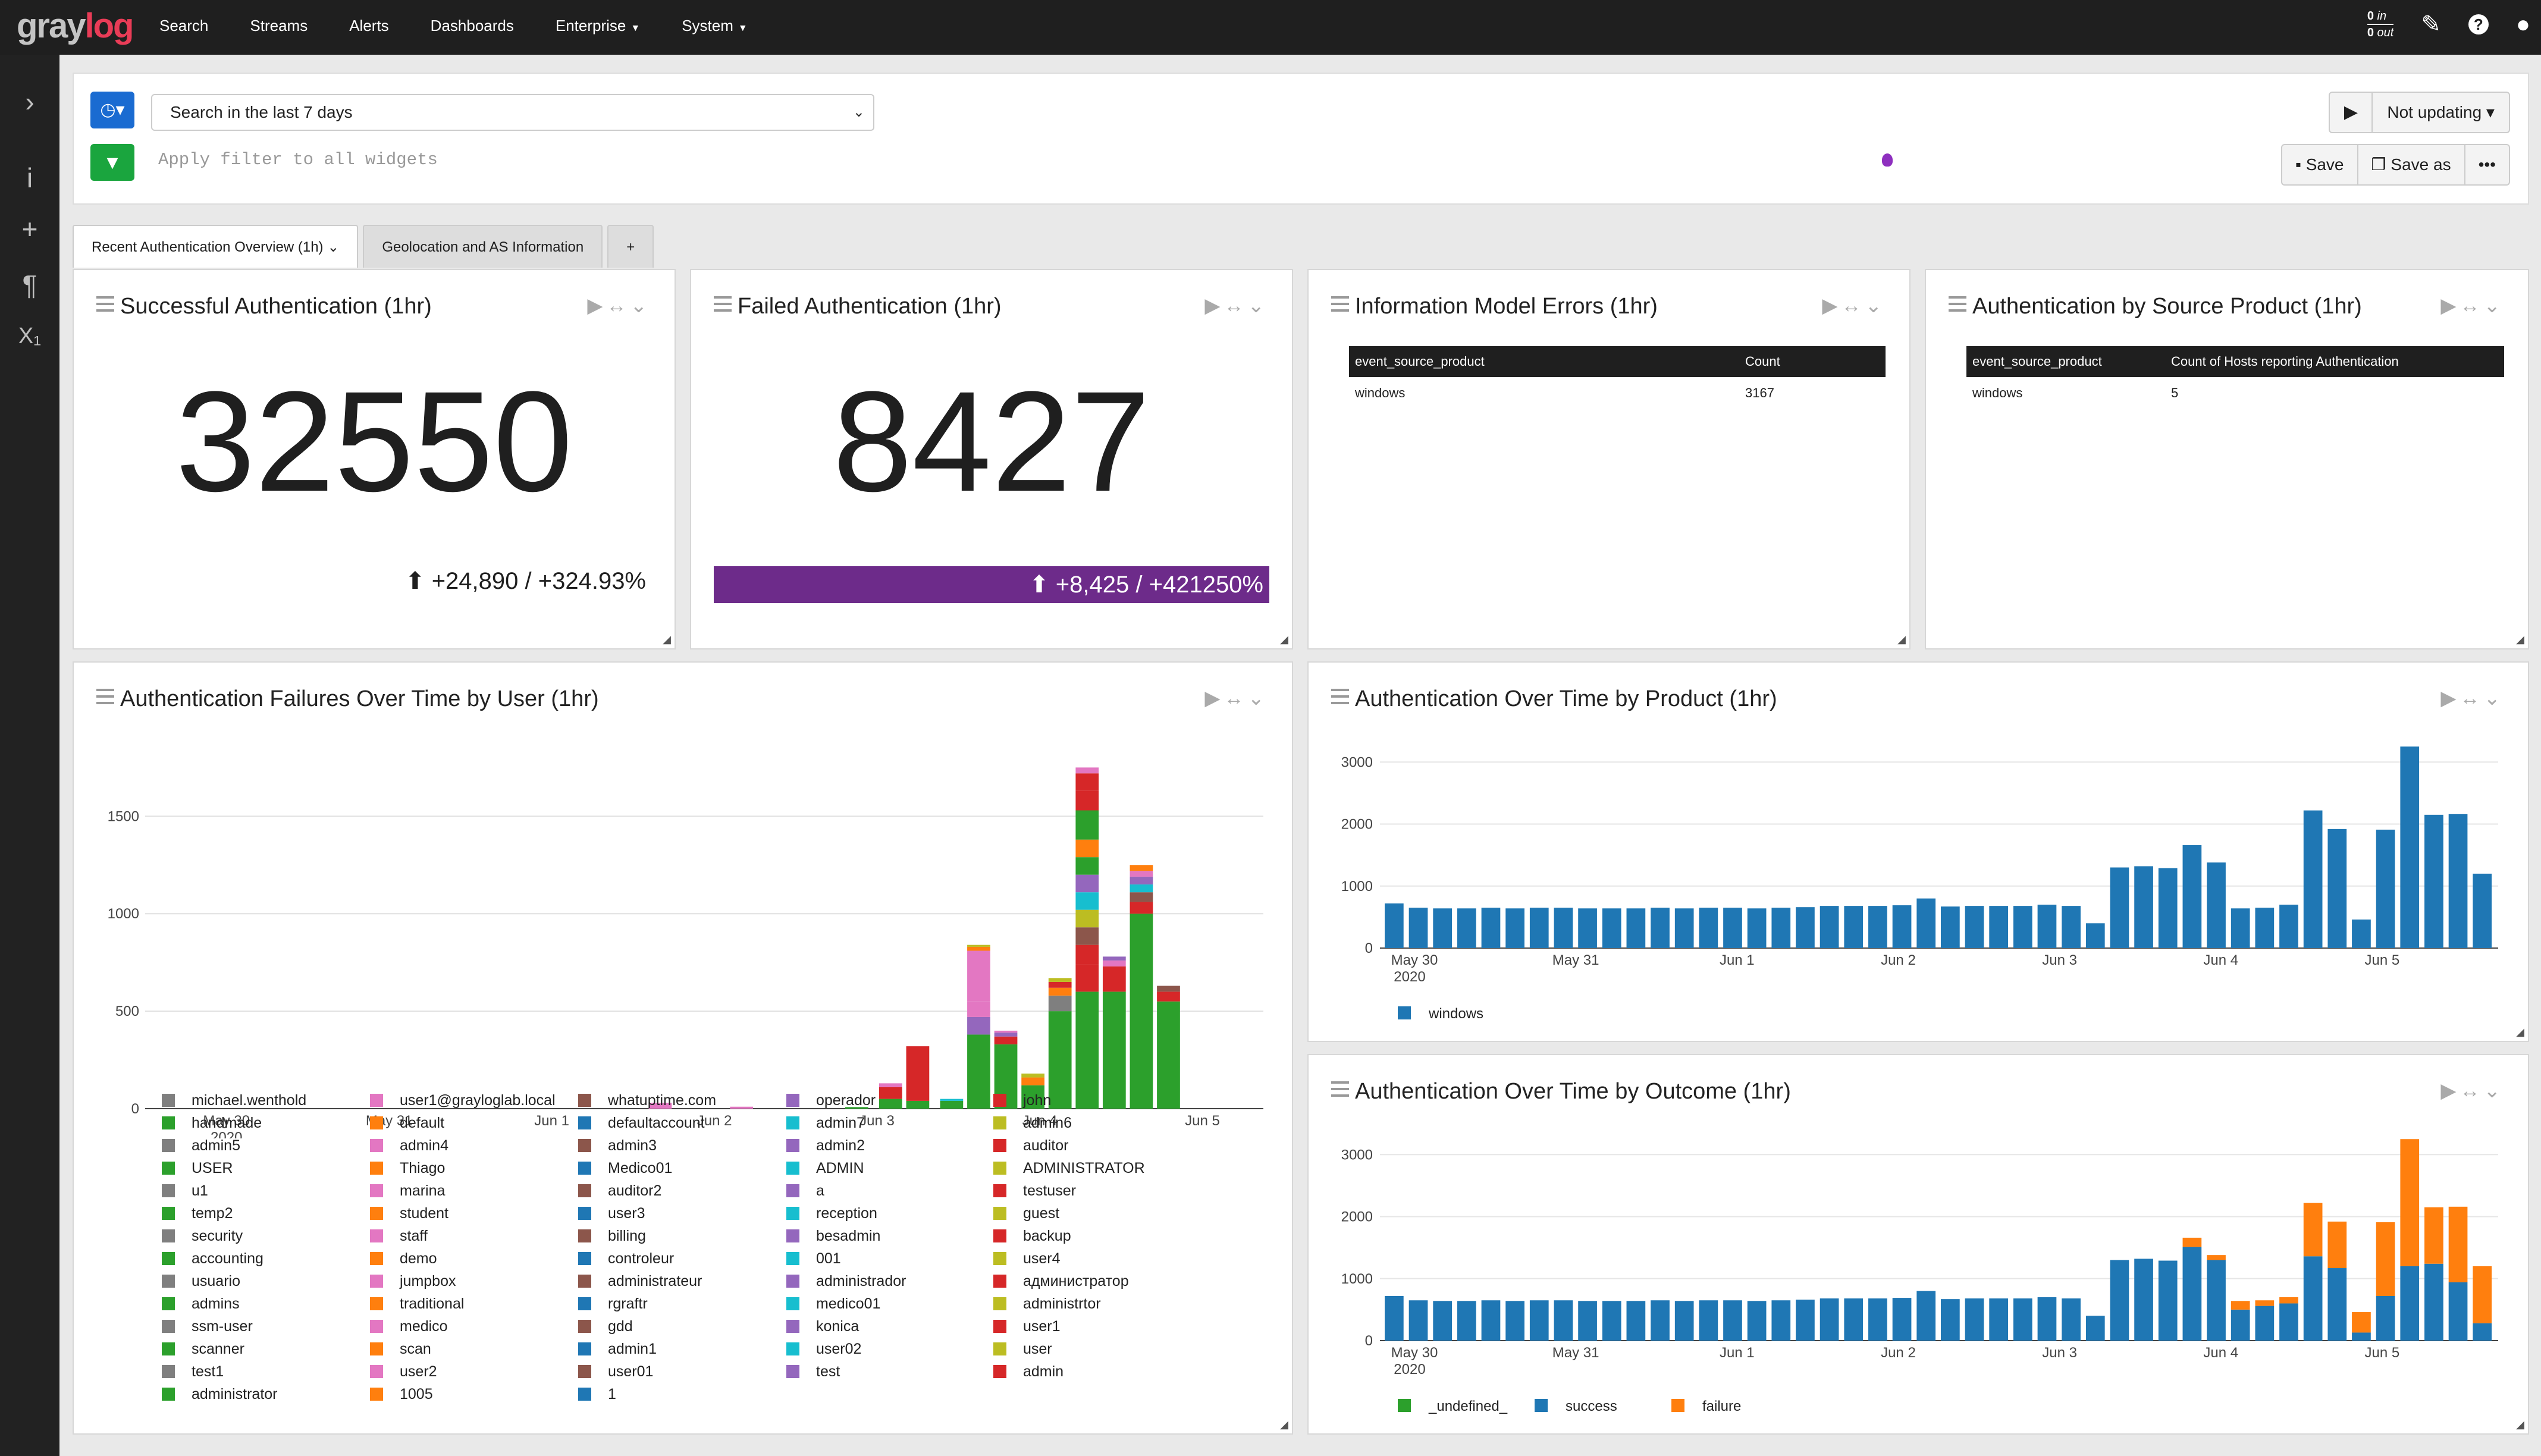 This screenshot has width=2541, height=1456. I want to click on paragraph-icon: ¶, so click(30, 284).